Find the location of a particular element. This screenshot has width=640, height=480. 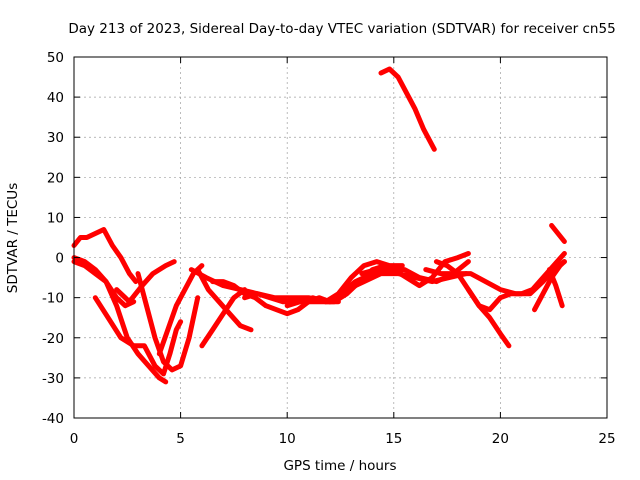

series-line-s5 is located at coordinates (145, 282).